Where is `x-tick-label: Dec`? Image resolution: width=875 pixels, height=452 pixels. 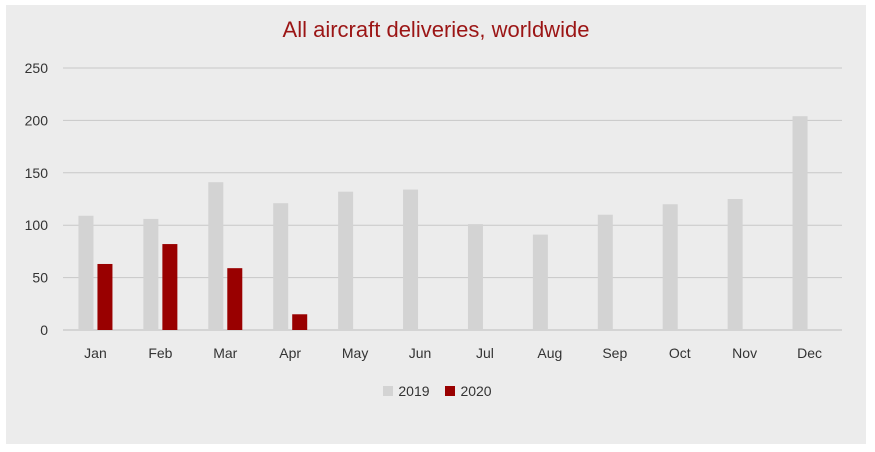 x-tick-label: Dec is located at coordinates (809, 353).